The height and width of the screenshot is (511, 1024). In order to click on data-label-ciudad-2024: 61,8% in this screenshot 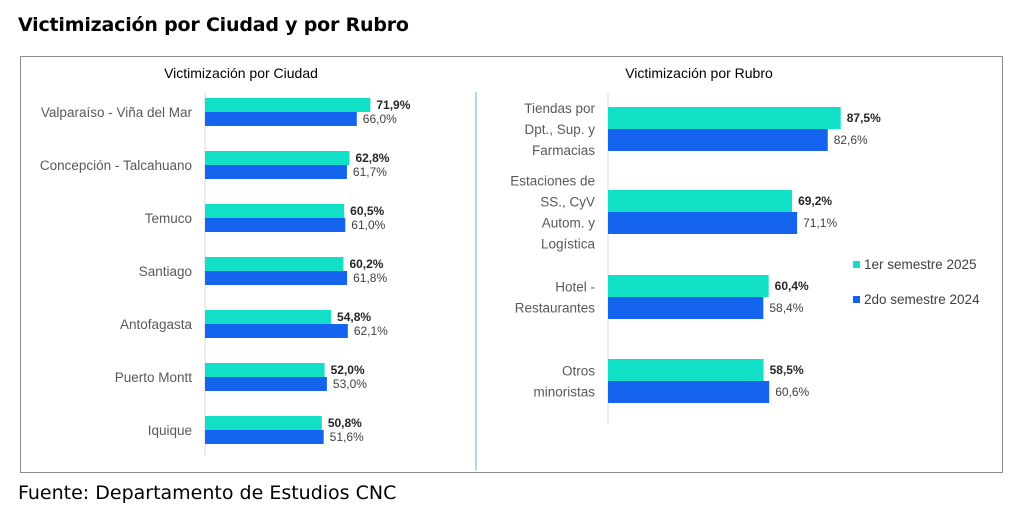, I will do `click(370, 278)`.